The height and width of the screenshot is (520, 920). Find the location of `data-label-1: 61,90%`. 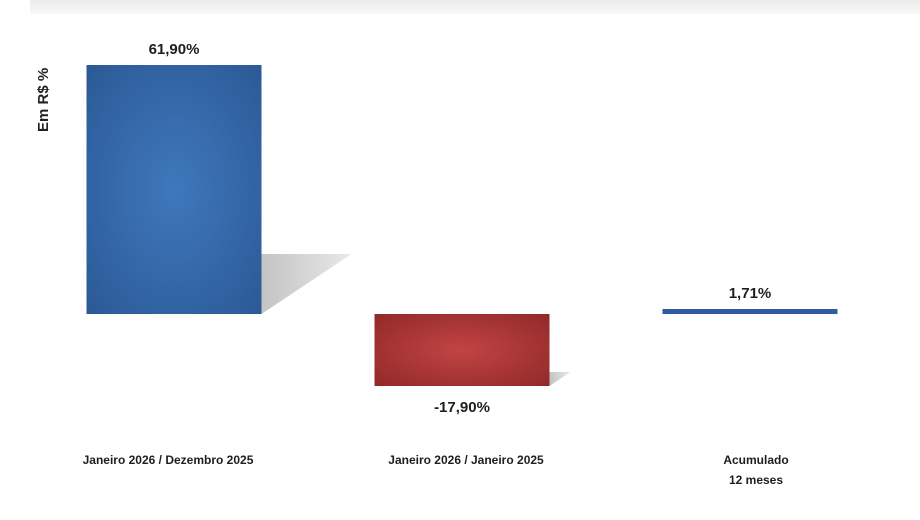

data-label-1: 61,90% is located at coordinates (174, 49).